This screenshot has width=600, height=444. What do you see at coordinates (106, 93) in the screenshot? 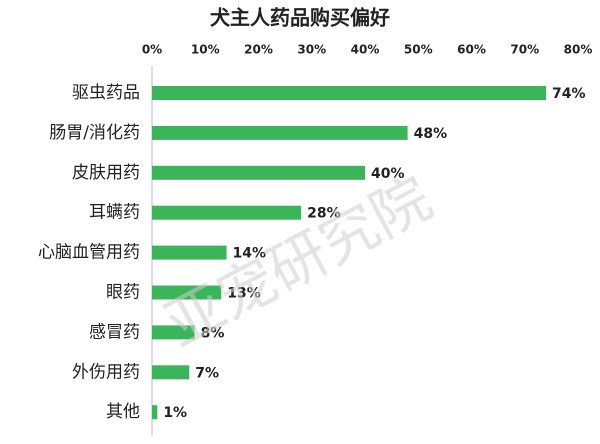
I see `y-tick-label: 驱虫药品` at bounding box center [106, 93].